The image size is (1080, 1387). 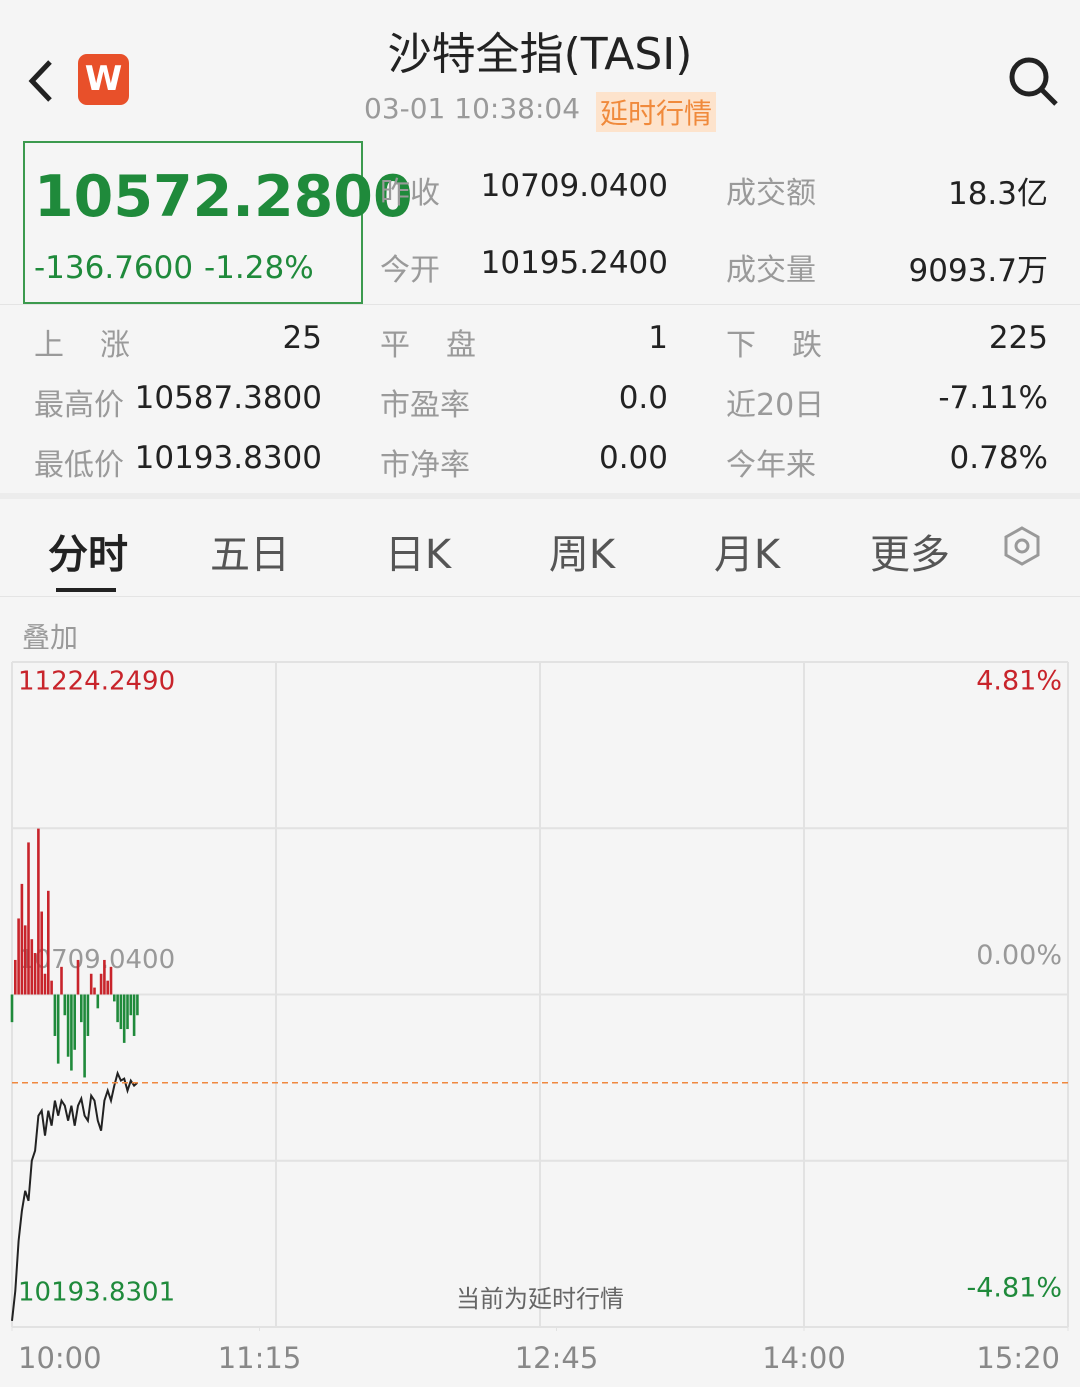 What do you see at coordinates (88, 555) in the screenshot?
I see `tab: 分时` at bounding box center [88, 555].